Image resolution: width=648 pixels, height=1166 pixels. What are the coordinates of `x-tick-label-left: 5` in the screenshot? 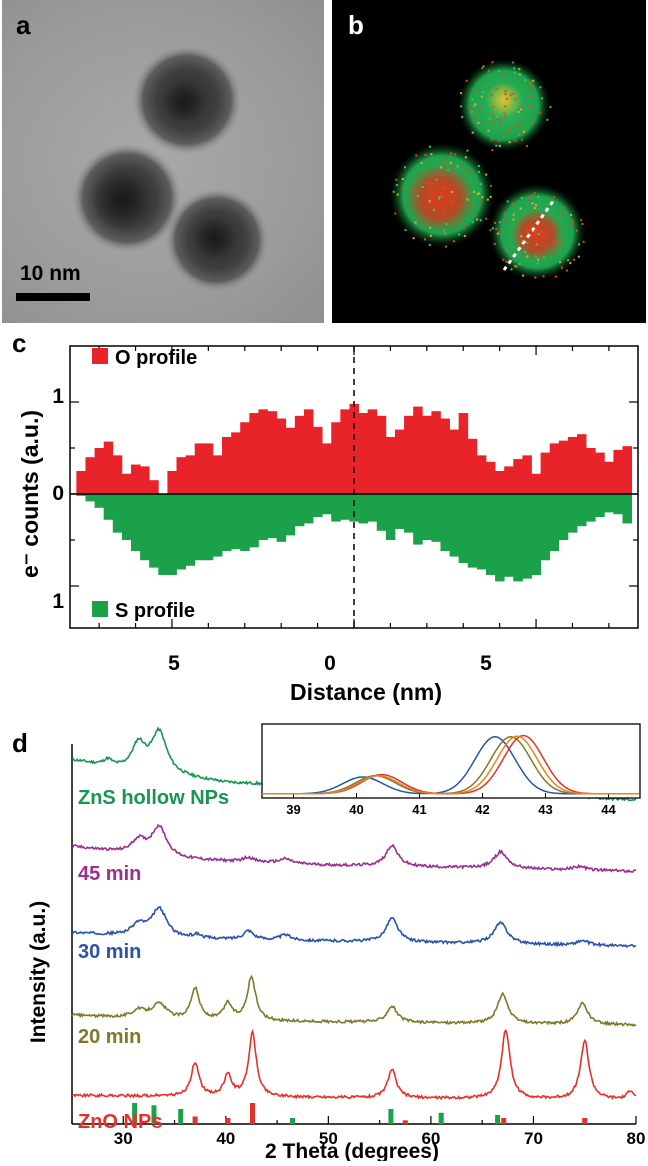 It's located at (174, 663).